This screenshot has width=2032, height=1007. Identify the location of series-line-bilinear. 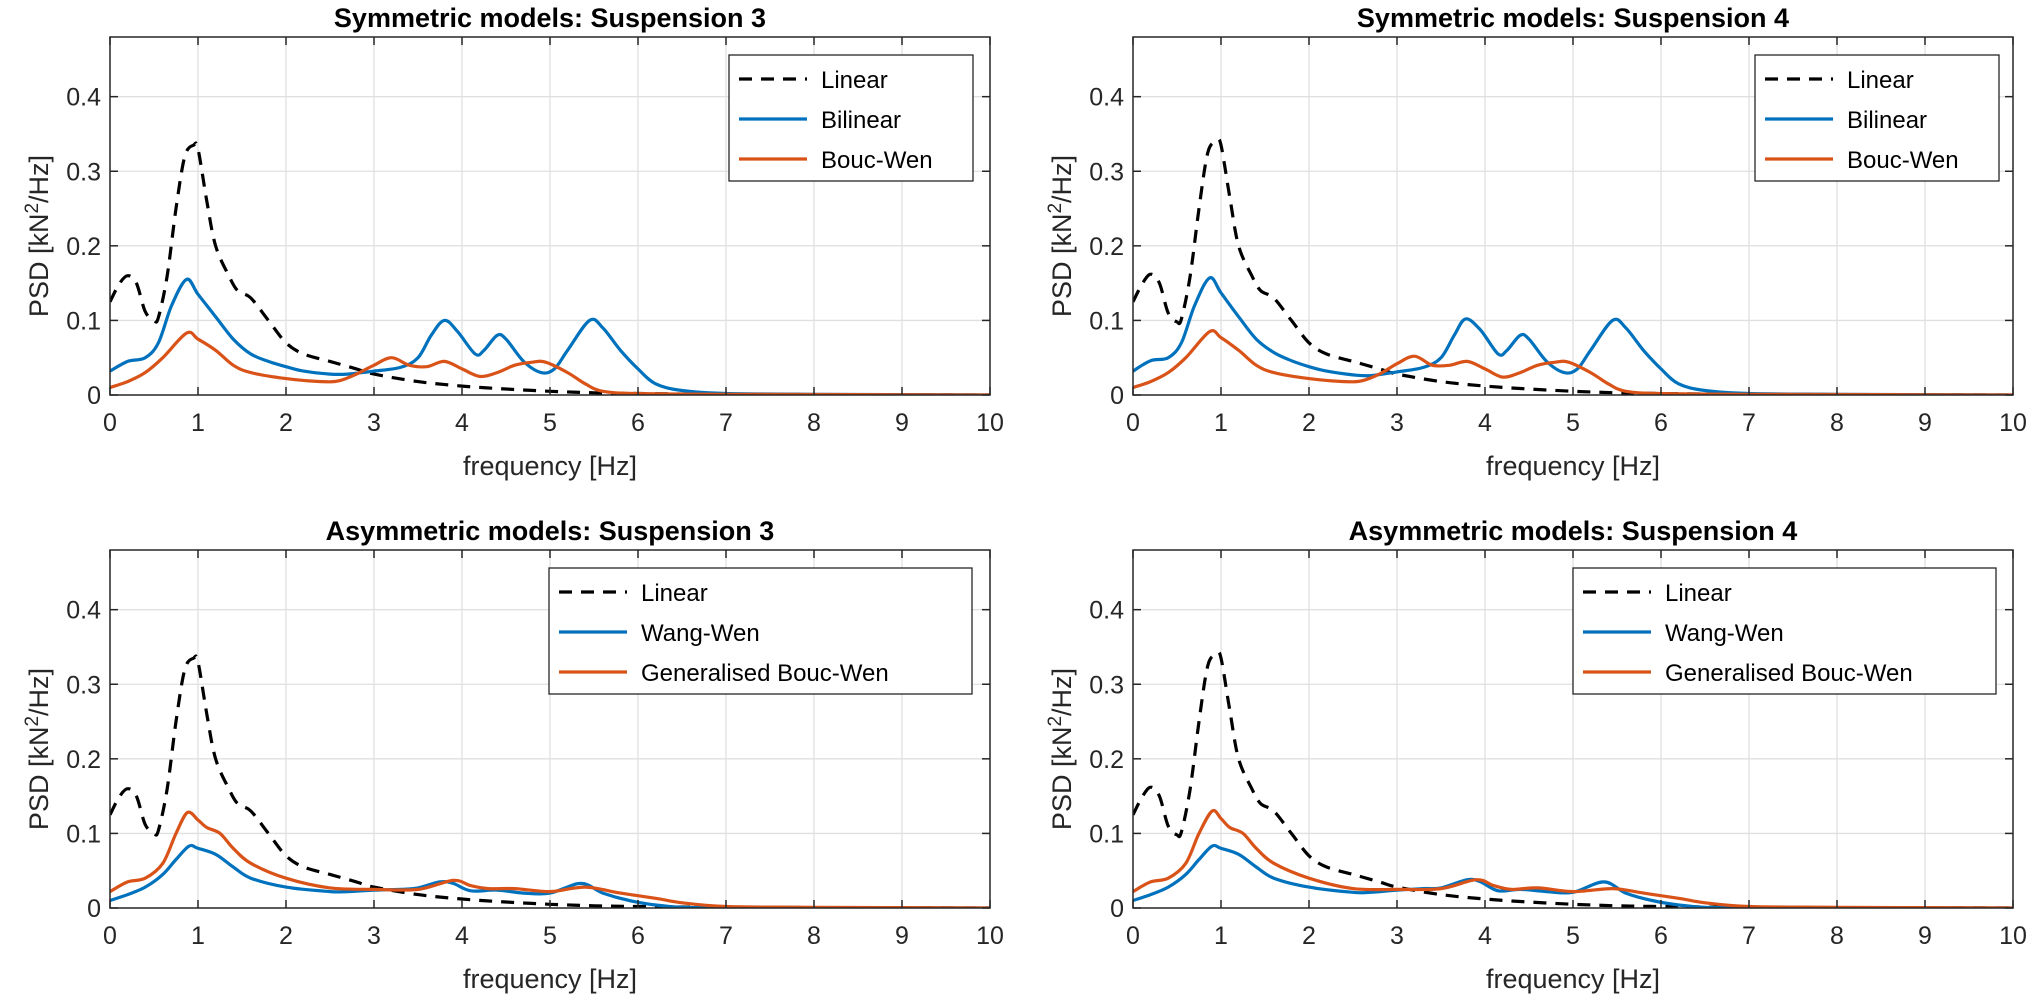
(550, 336).